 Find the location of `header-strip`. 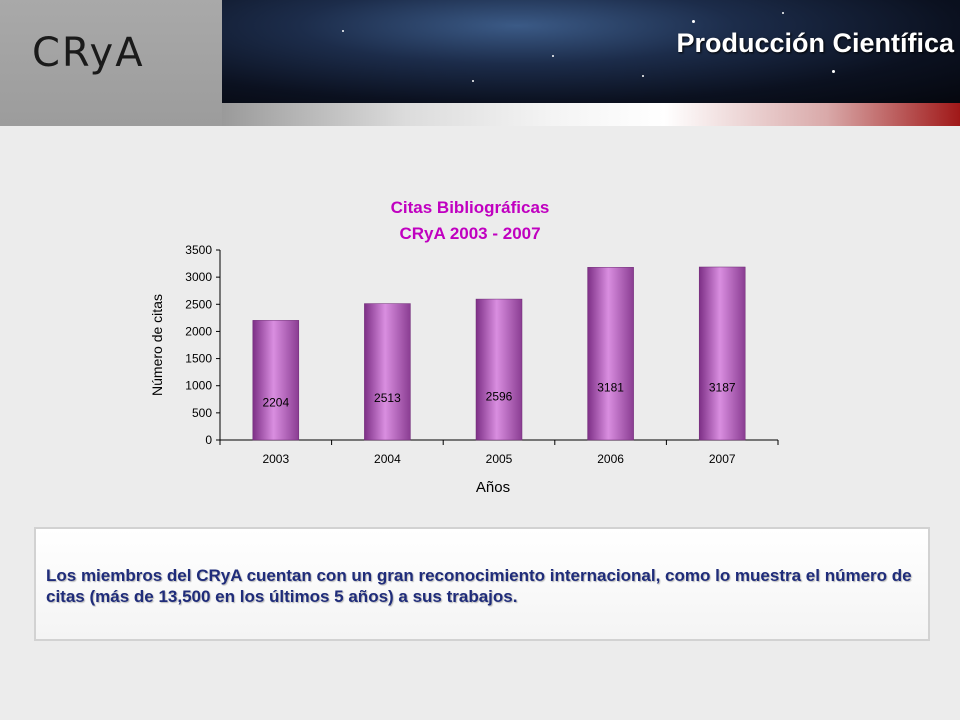

header-strip is located at coordinates (591, 114).